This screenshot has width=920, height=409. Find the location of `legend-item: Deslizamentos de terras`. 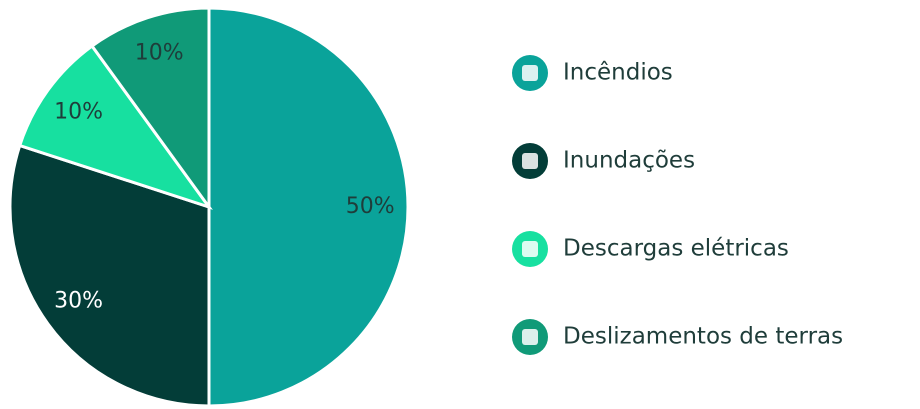

legend-item: Deslizamentos de terras is located at coordinates (677, 337).